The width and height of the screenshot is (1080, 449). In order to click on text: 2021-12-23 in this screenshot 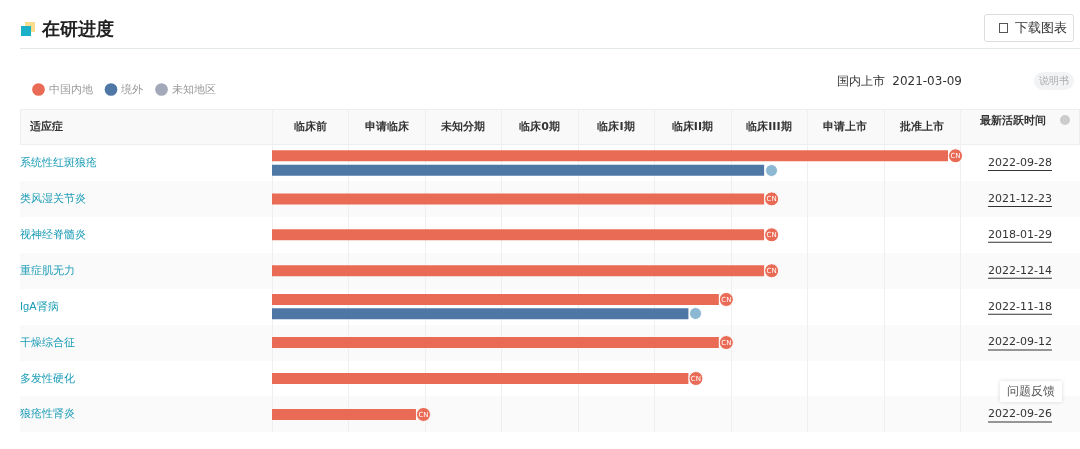, I will do `click(1020, 198)`.